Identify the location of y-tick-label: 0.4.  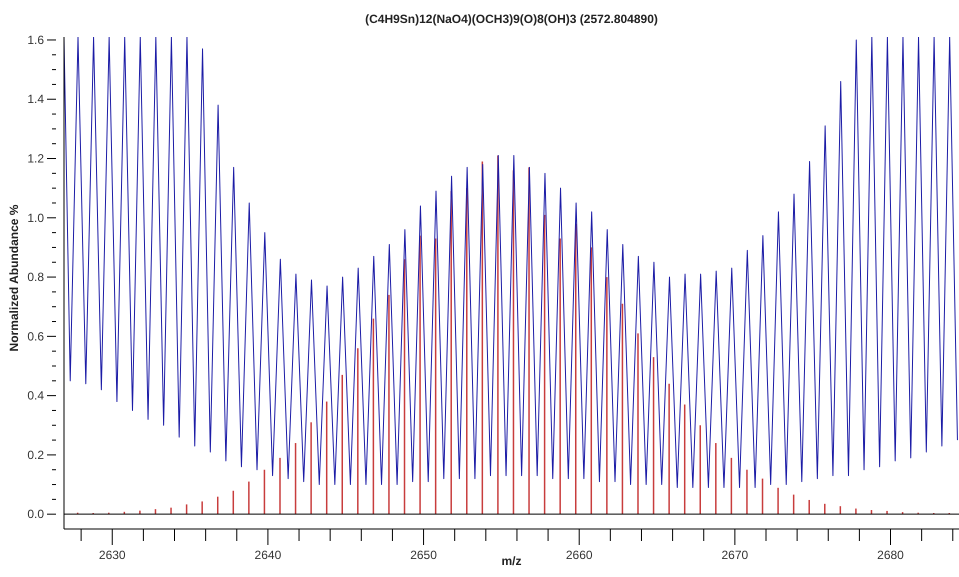
(35, 395).